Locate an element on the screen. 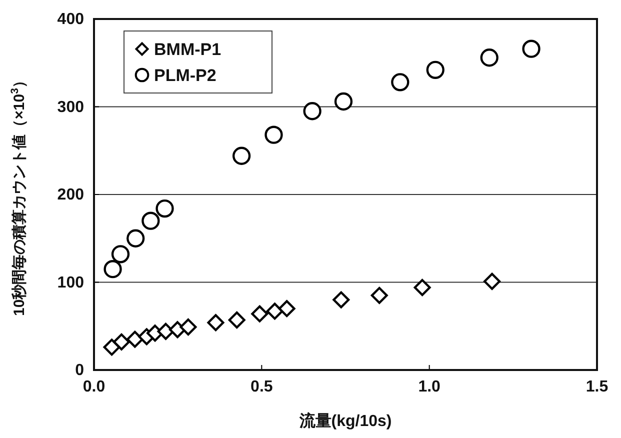 Image resolution: width=621 pixels, height=438 pixels. y-tick-label: 0 is located at coordinates (79, 371).